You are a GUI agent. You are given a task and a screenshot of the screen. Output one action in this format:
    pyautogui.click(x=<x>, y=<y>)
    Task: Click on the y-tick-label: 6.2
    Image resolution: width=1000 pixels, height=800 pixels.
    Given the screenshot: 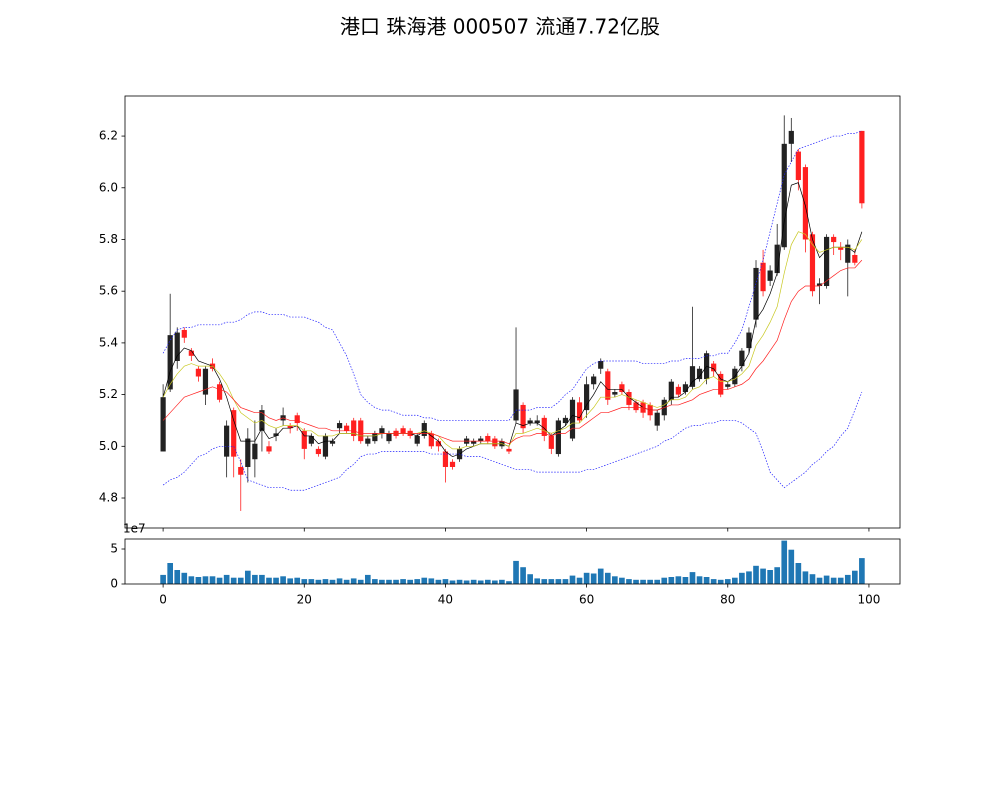 What is the action you would take?
    pyautogui.click(x=108, y=136)
    